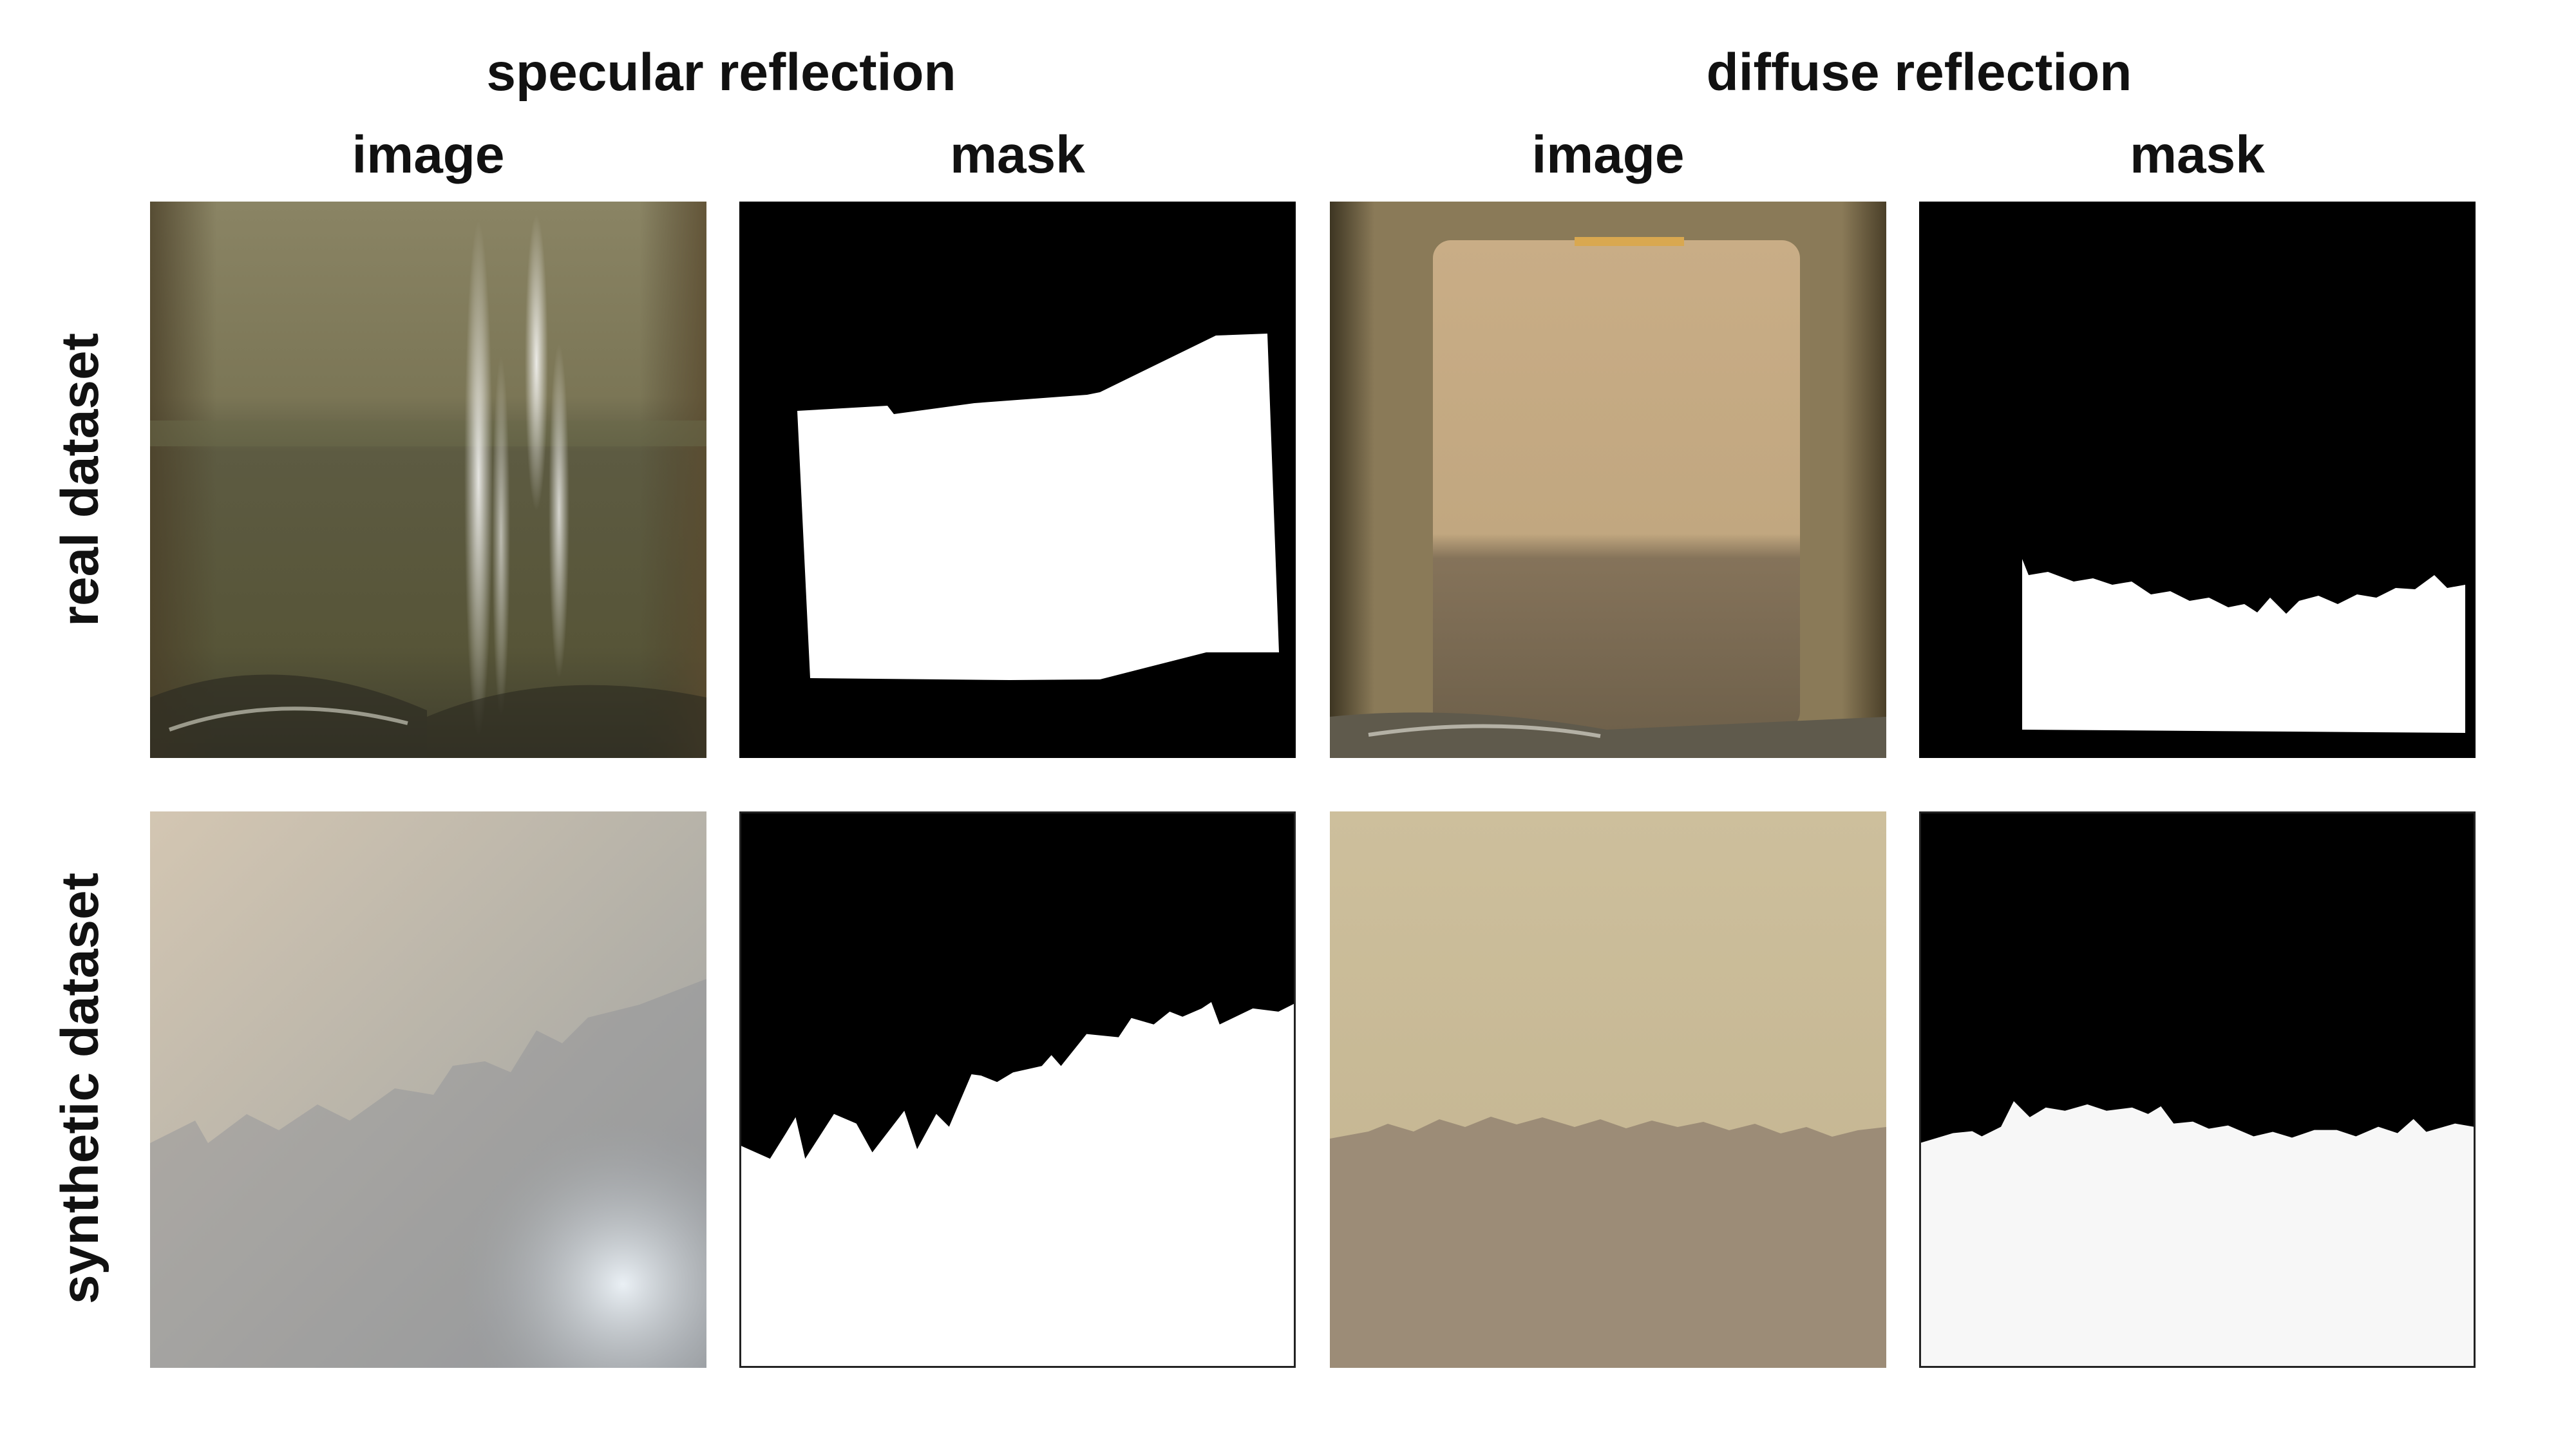 The image size is (2576, 1449). I want to click on specular-image-column-header: image, so click(429, 155).